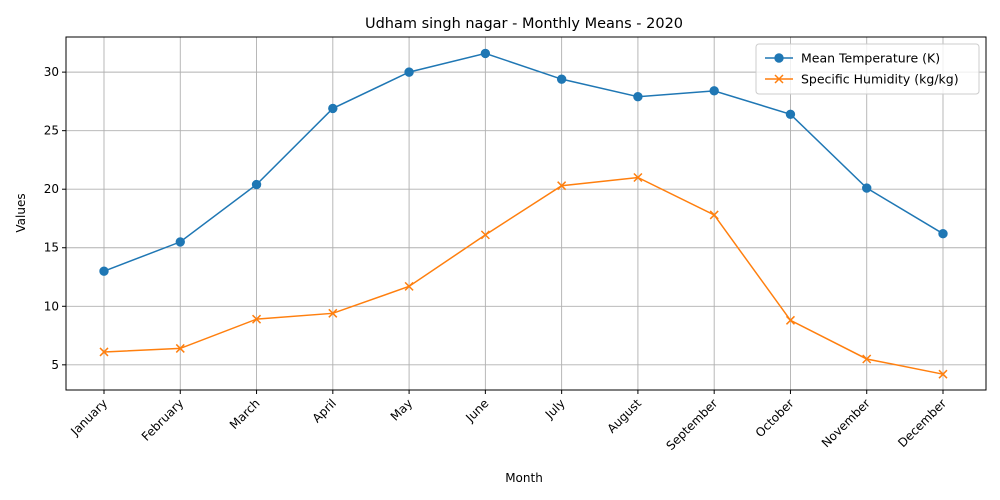  I want to click on y-tick-label: 25, so click(51, 131).